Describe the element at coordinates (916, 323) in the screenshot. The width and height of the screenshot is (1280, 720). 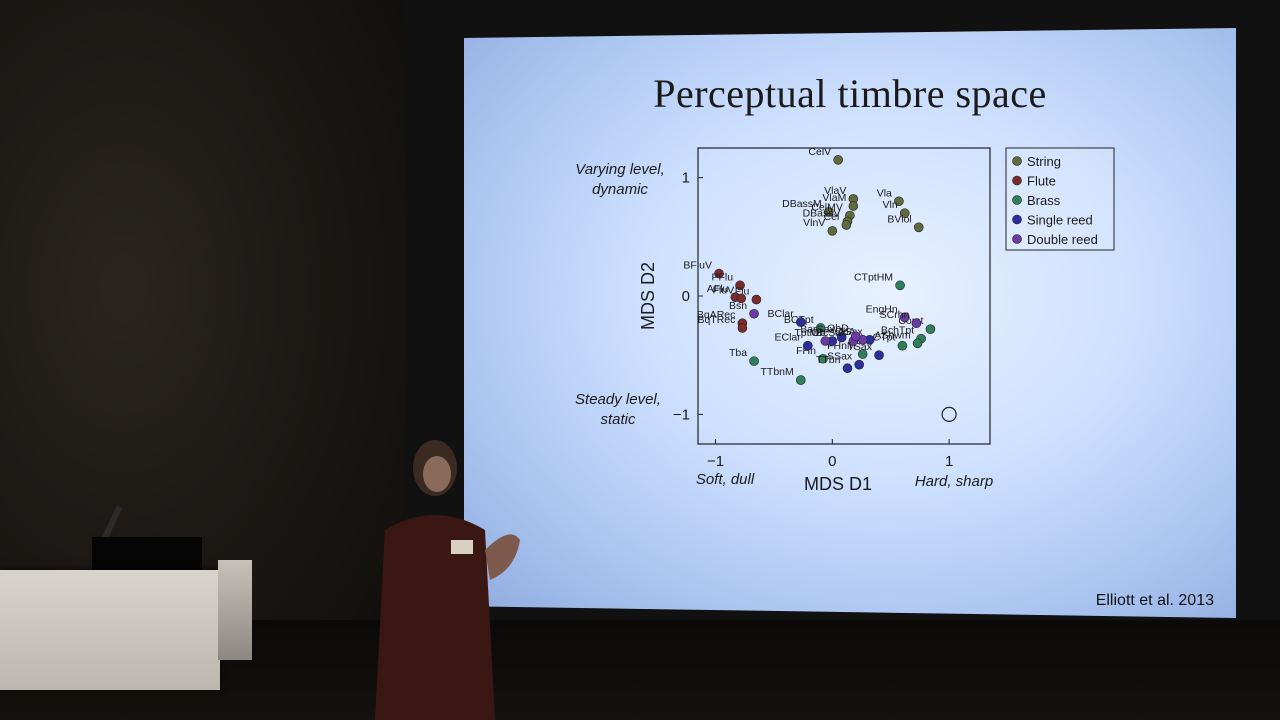
I see `data-point-scrhn` at that location.